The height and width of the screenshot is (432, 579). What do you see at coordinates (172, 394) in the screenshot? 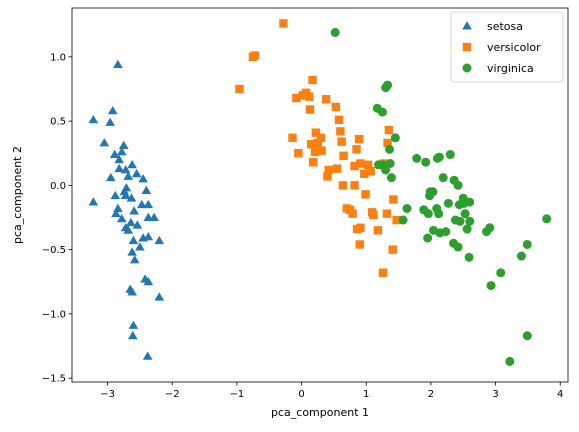
I see `x-tick-label-1: −2` at bounding box center [172, 394].